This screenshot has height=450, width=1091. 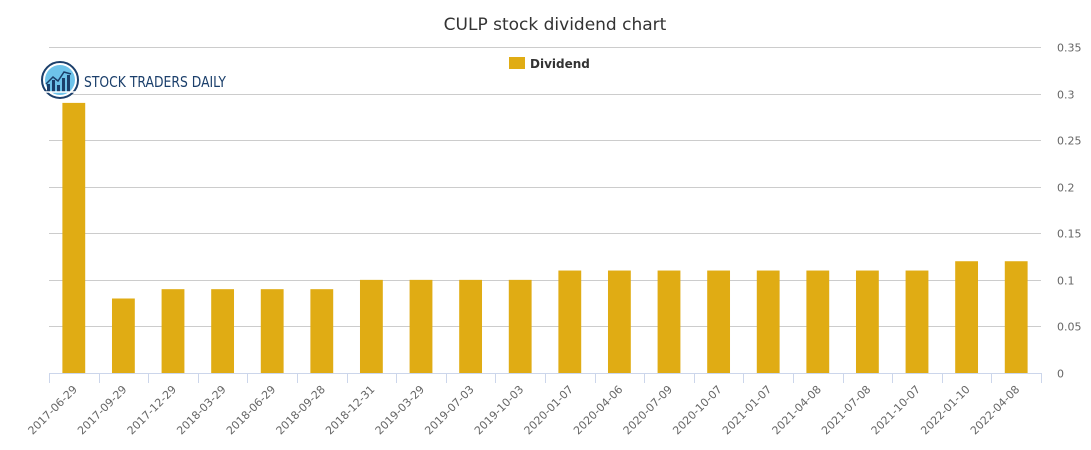 What do you see at coordinates (102, 410) in the screenshot?
I see `x-tick-label: 2017-09-29` at bounding box center [102, 410].